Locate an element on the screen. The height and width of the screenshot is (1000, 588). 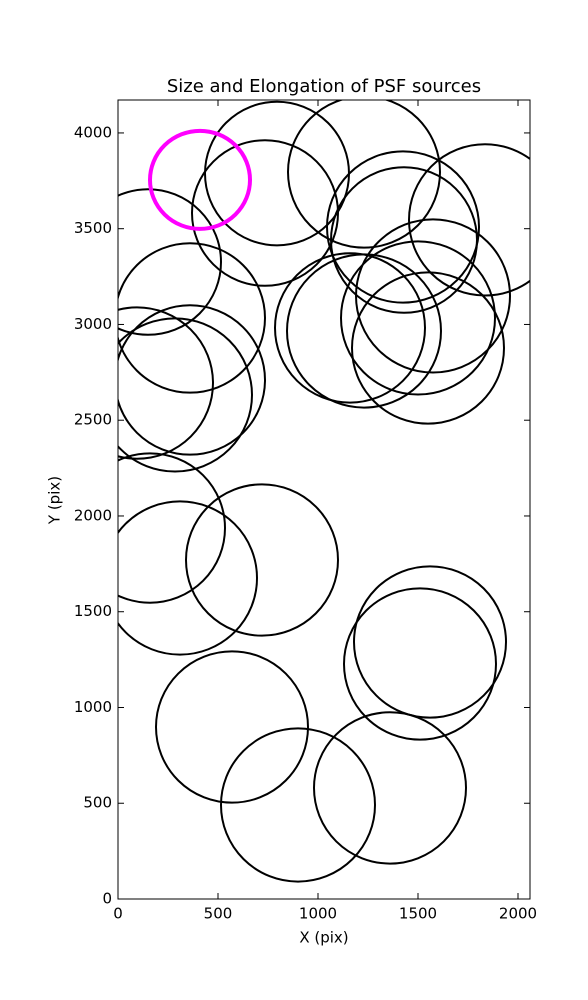
y-tick-label: 4000 is located at coordinates (93, 132).